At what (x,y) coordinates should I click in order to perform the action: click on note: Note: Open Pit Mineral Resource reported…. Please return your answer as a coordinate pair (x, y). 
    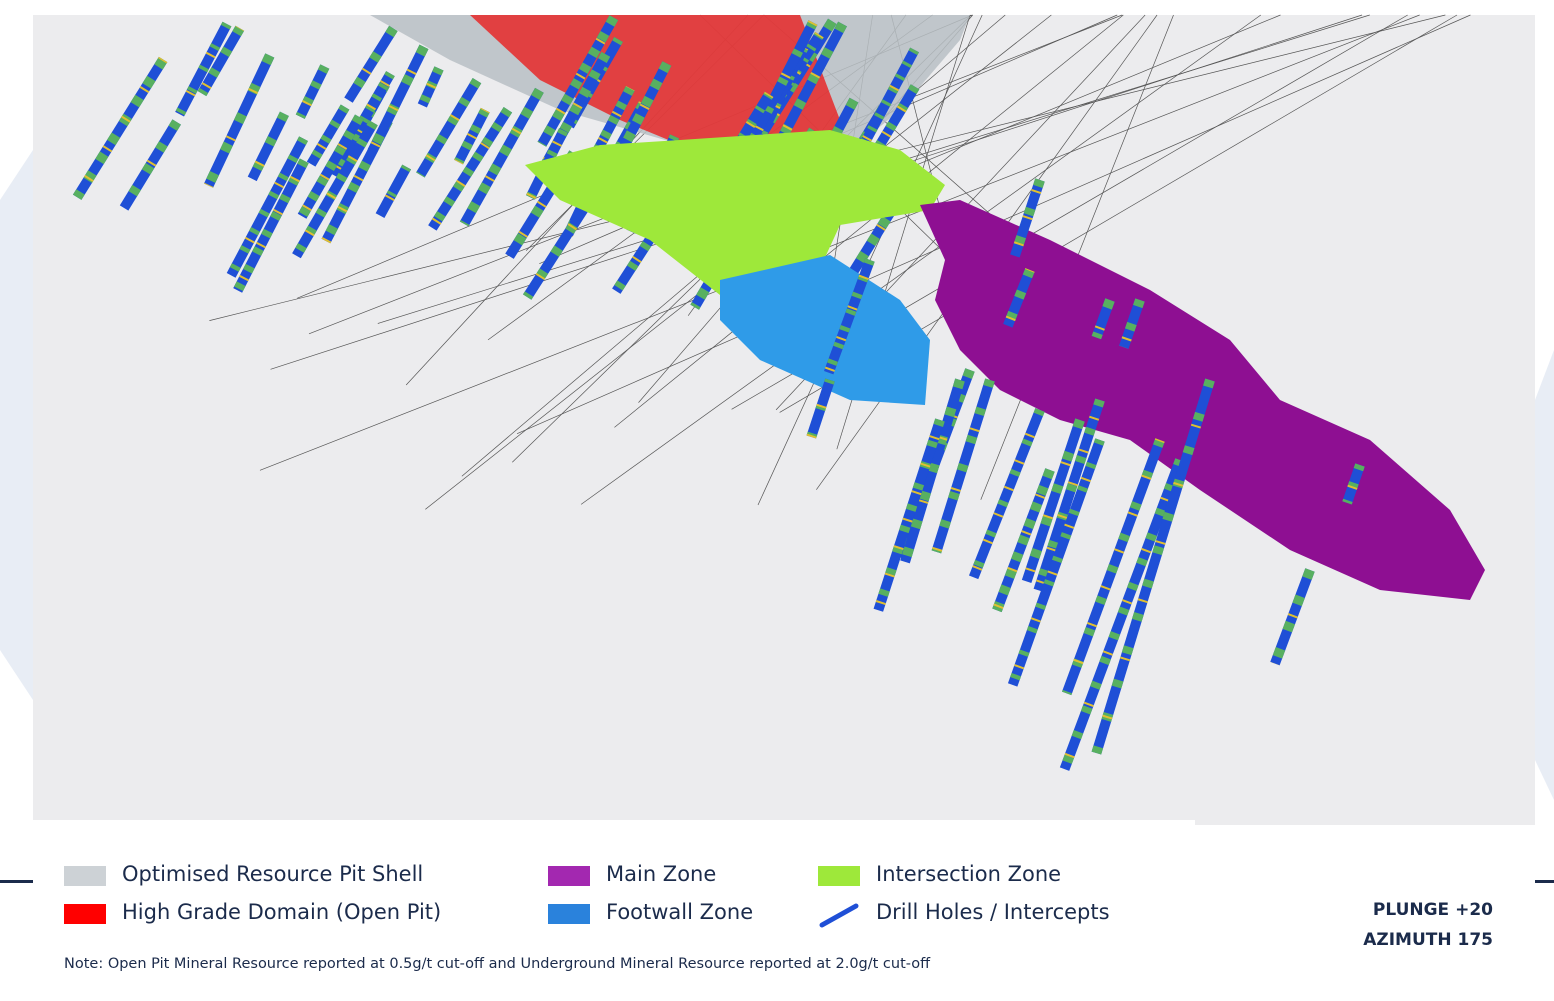
    Looking at the image, I should click on (497, 964).